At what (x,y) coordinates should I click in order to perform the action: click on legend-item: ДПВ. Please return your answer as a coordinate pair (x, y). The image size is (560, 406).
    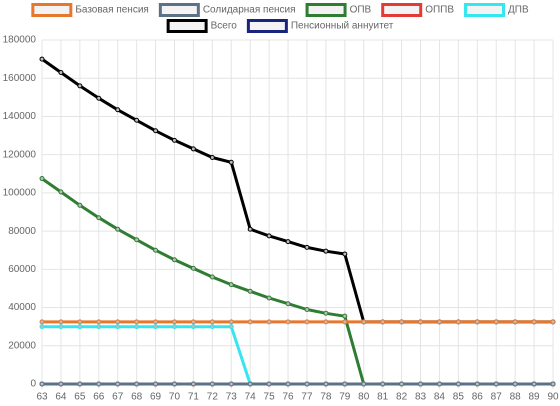
    Looking at the image, I should click on (496, 10).